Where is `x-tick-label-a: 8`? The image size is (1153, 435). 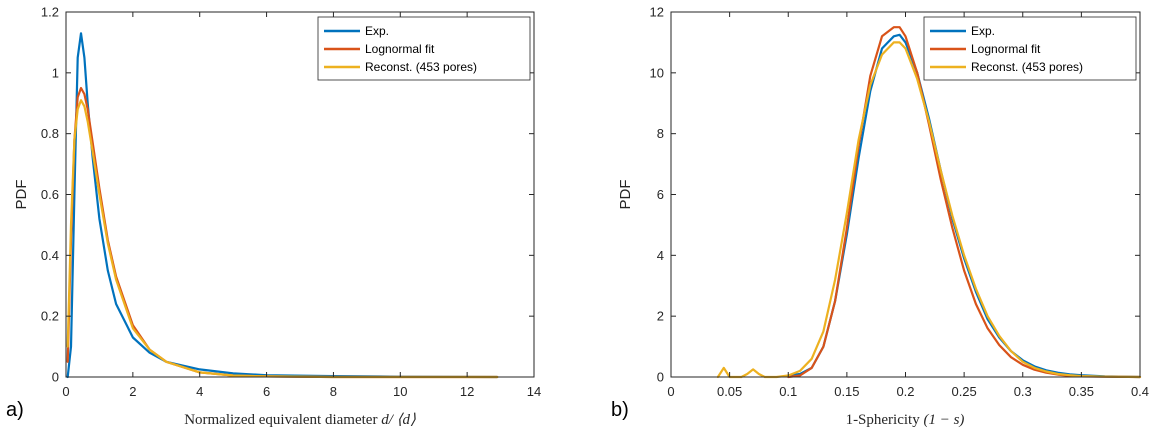
x-tick-label-a: 8 is located at coordinates (333, 391).